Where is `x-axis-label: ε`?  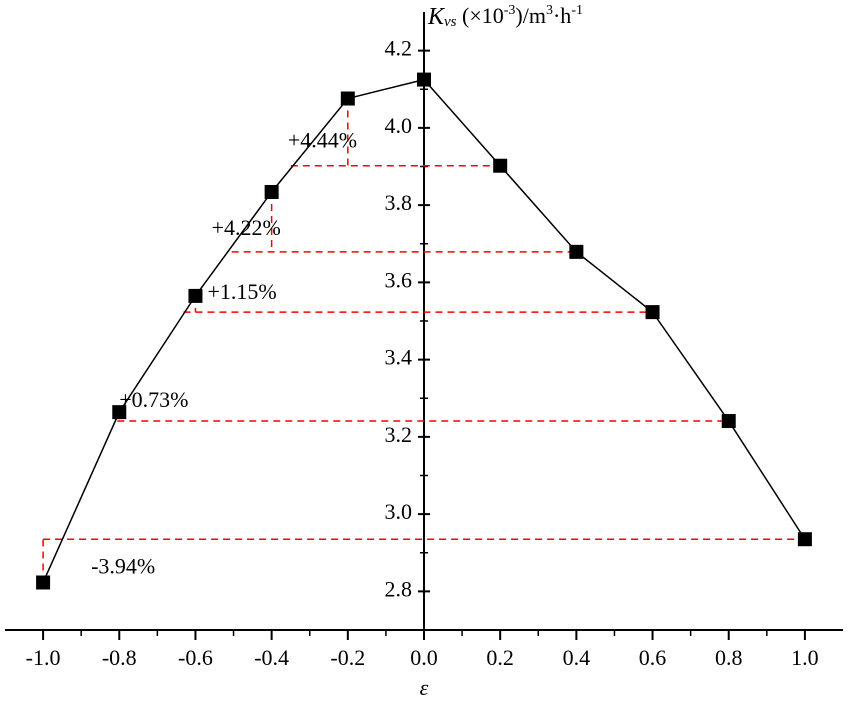
x-axis-label: ε is located at coordinates (424, 687).